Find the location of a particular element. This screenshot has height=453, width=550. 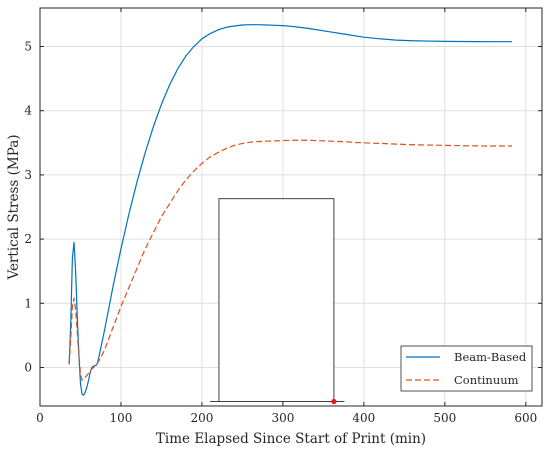

y-axis-label: Vertical Stress (MPa) is located at coordinates (14, 207).